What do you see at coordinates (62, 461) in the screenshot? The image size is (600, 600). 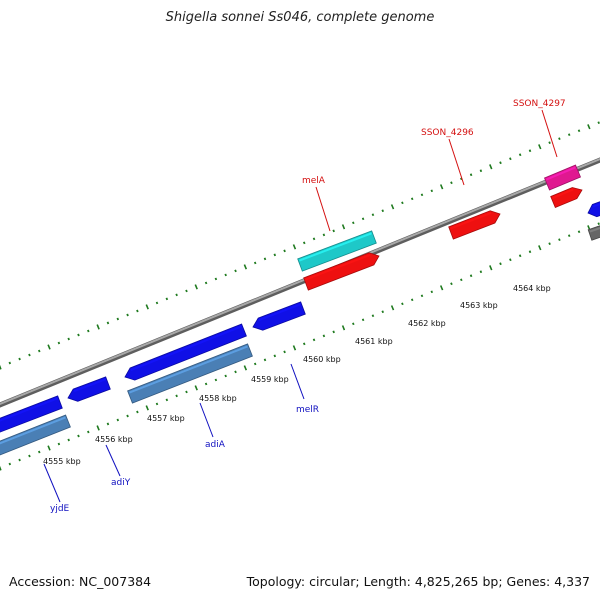 I see `tick-label: 4555 kbp` at bounding box center [62, 461].